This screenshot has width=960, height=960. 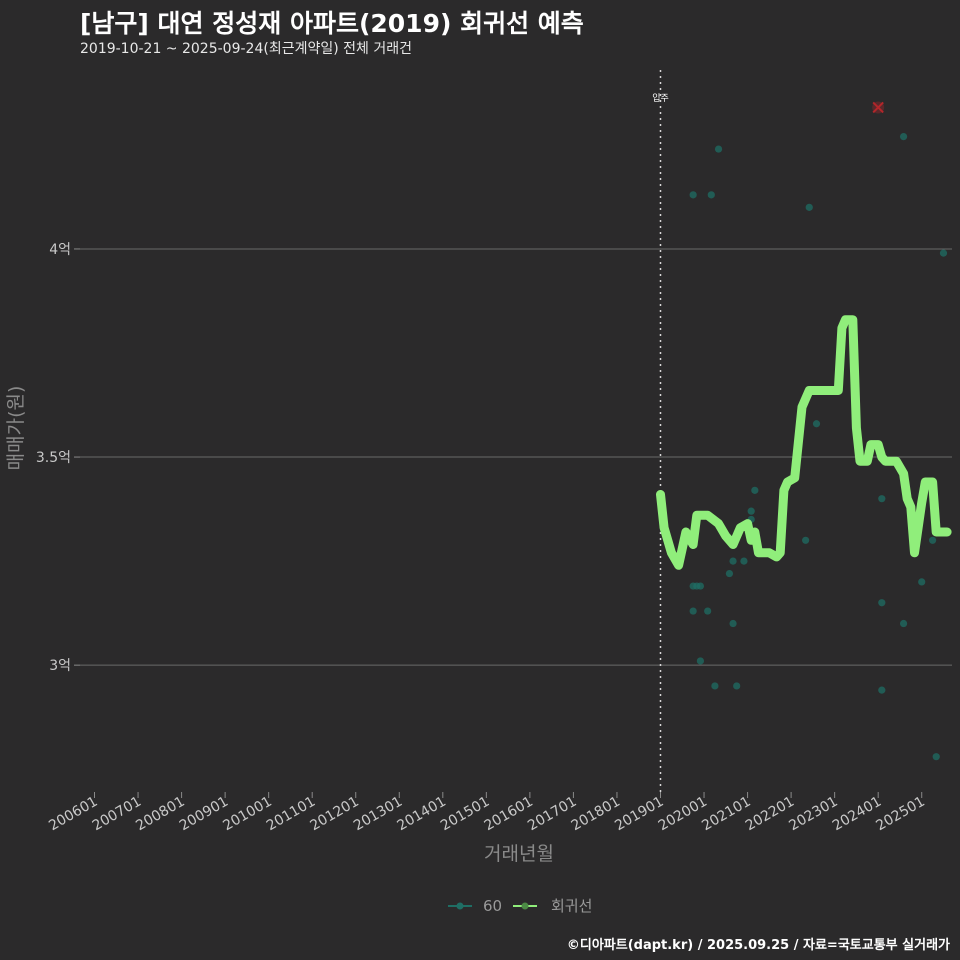 I want to click on chart-subtitle: 2019-10-21 ~ 2025-09-24(최근계약일) 전체 거래건, so click(x=246, y=49).